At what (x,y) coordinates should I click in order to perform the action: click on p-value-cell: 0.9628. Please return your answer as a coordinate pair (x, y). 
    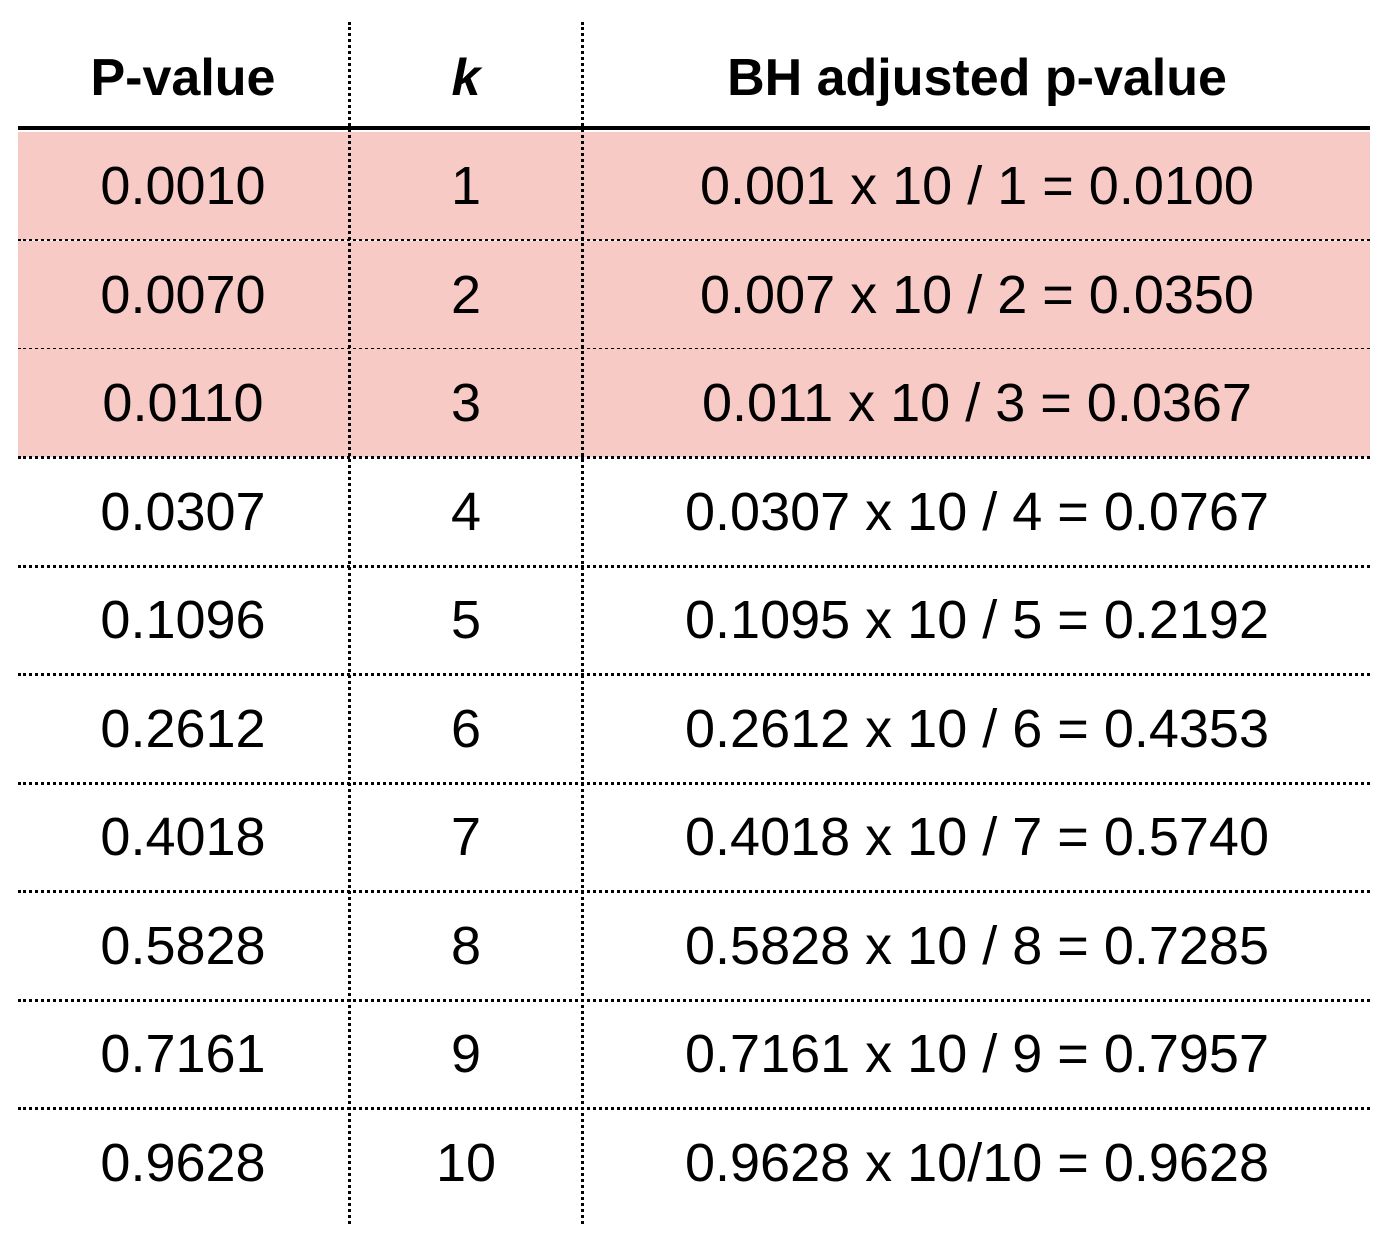
    Looking at the image, I should click on (183, 1162).